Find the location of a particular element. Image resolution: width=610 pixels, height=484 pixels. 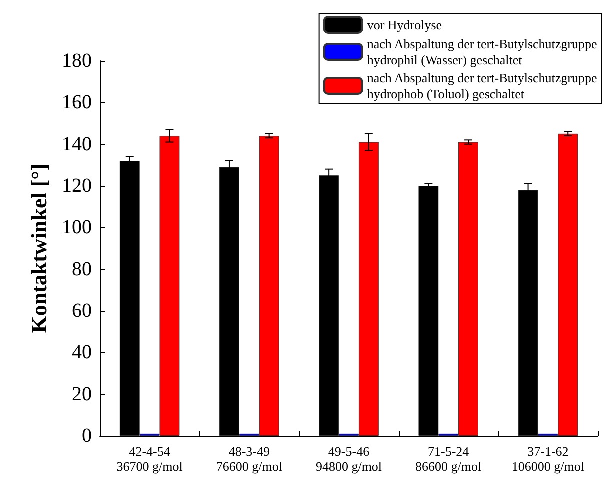

legend-label: vor Hydrolyse is located at coordinates (404, 25).